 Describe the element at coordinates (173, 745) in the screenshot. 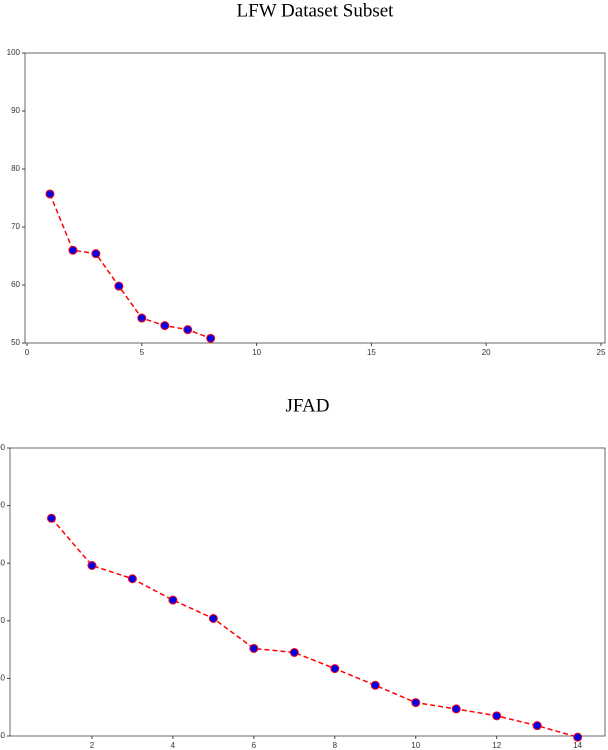

I see `x-tick-label: 4` at that location.